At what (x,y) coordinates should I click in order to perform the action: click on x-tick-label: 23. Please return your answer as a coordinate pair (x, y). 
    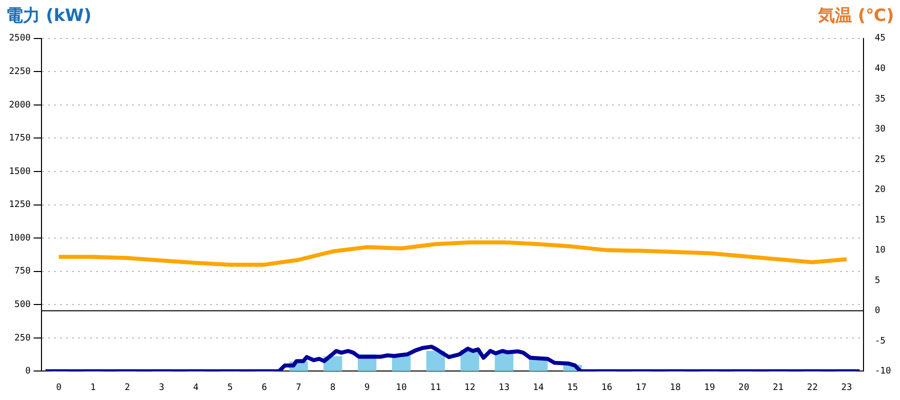
    Looking at the image, I should click on (846, 387).